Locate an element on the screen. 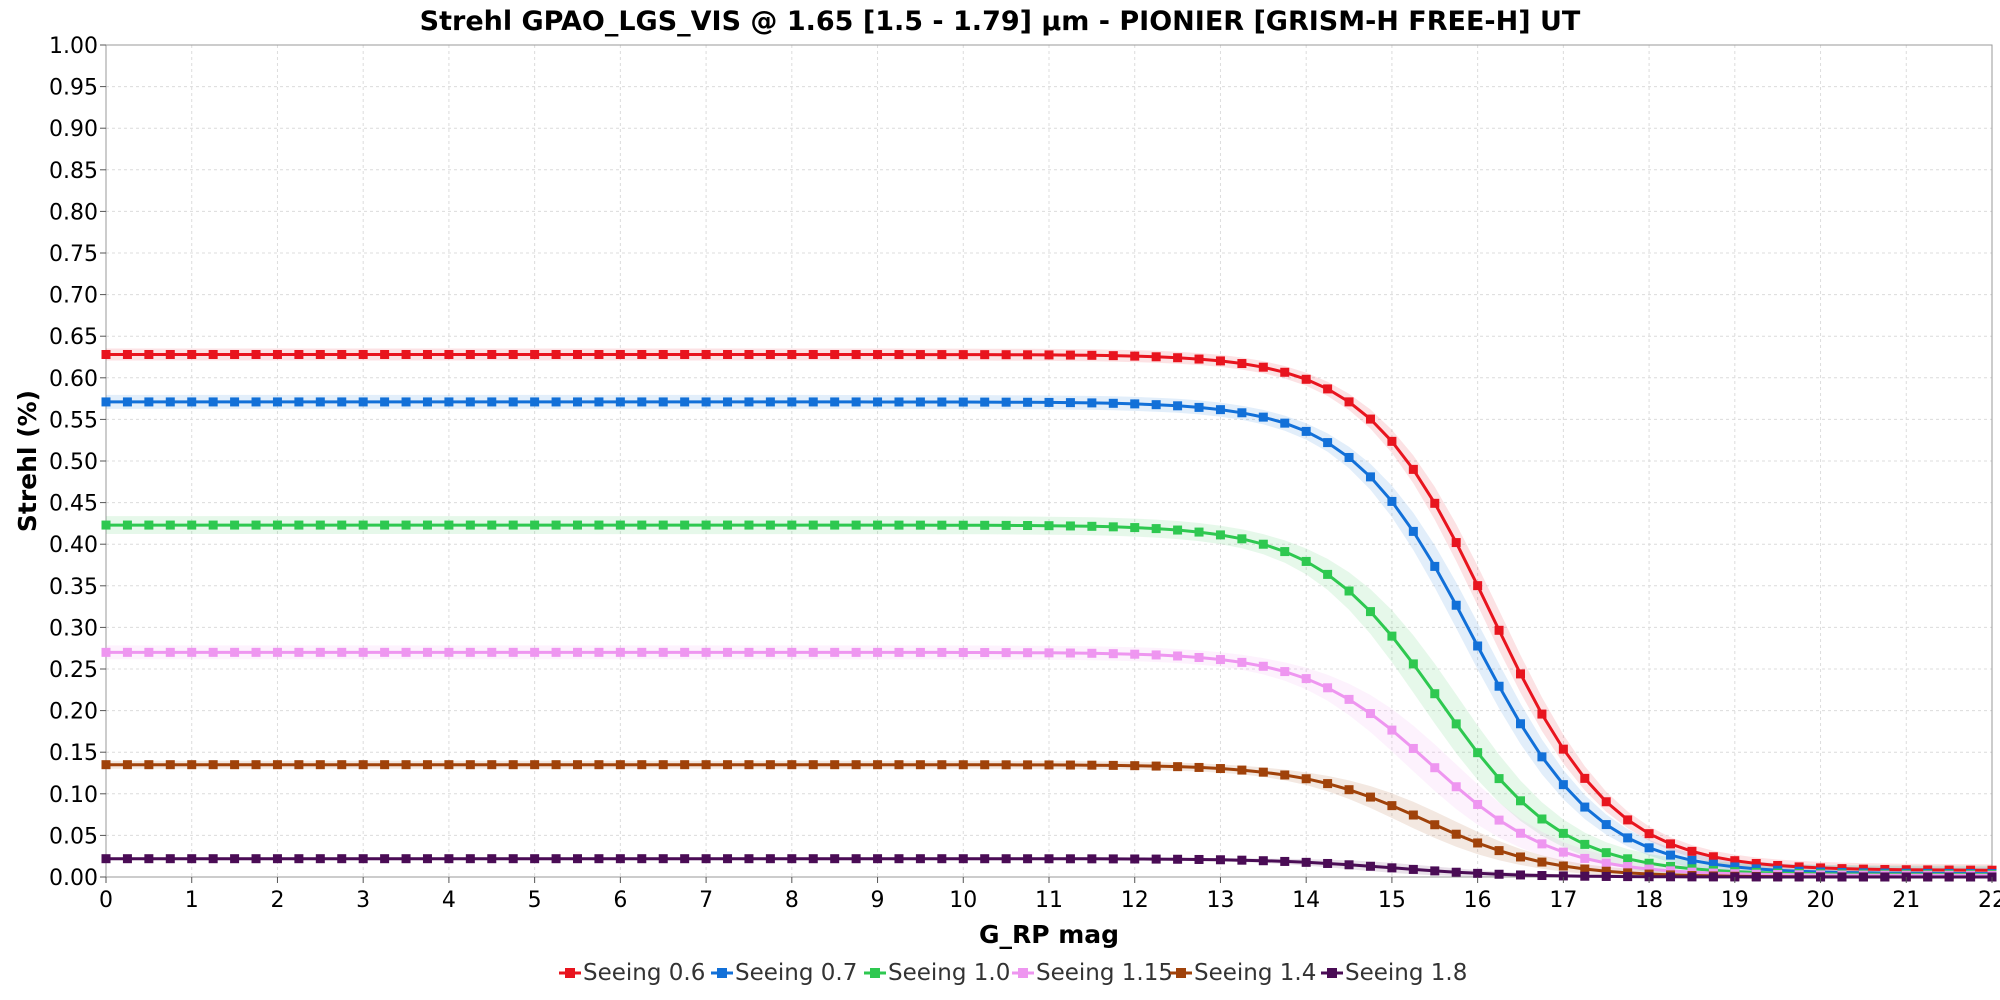 This screenshot has height=1000, width=2000. legend-item-2: Seeing 1.0 is located at coordinates (937, 973).